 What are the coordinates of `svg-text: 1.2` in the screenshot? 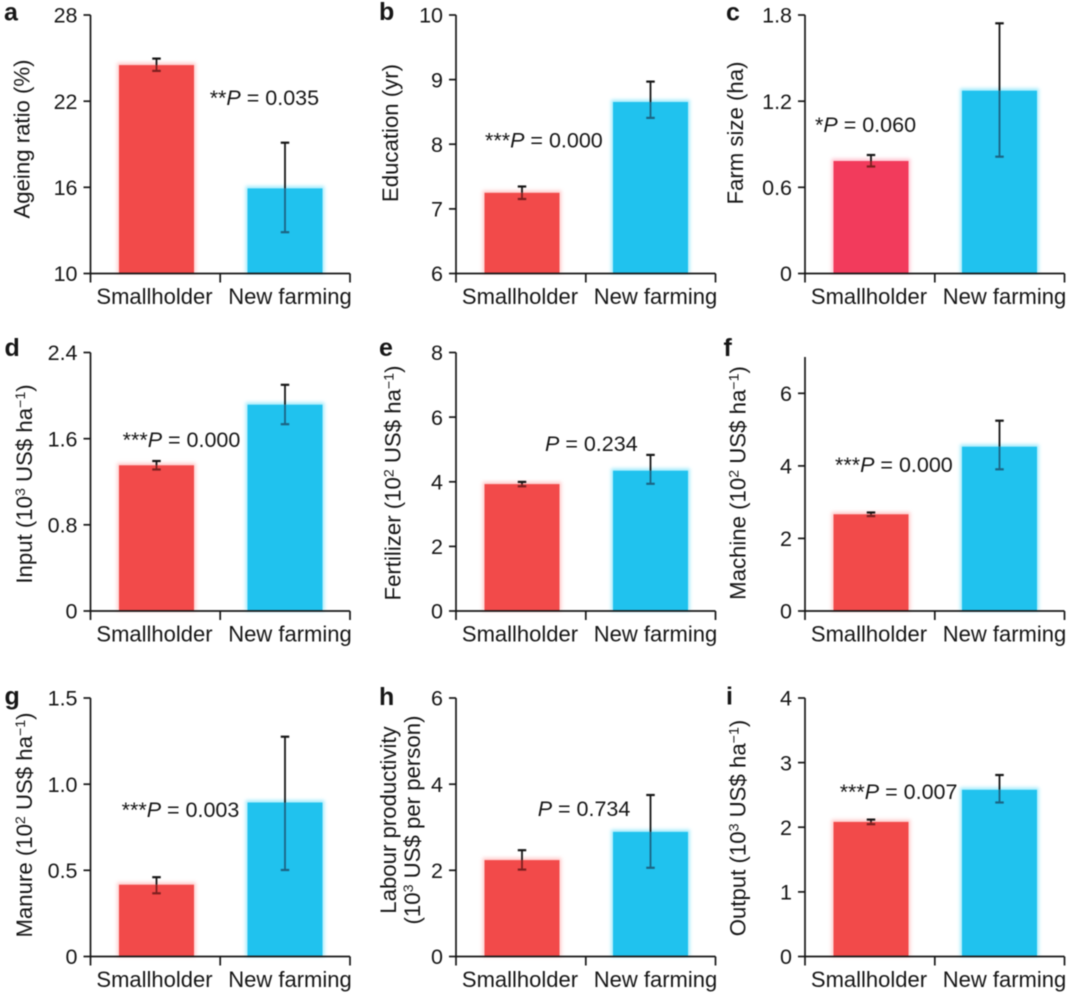 It's located at (777, 102).